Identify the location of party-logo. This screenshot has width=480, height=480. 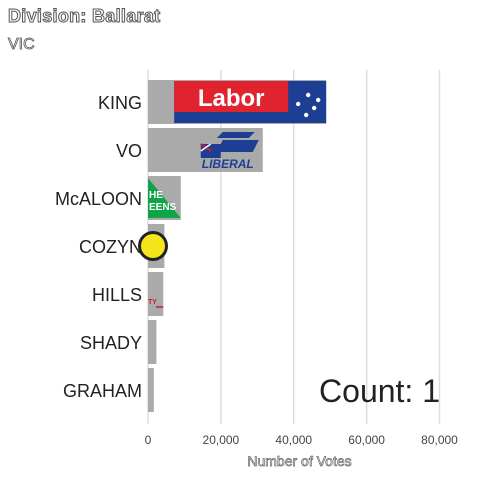
(153, 246).